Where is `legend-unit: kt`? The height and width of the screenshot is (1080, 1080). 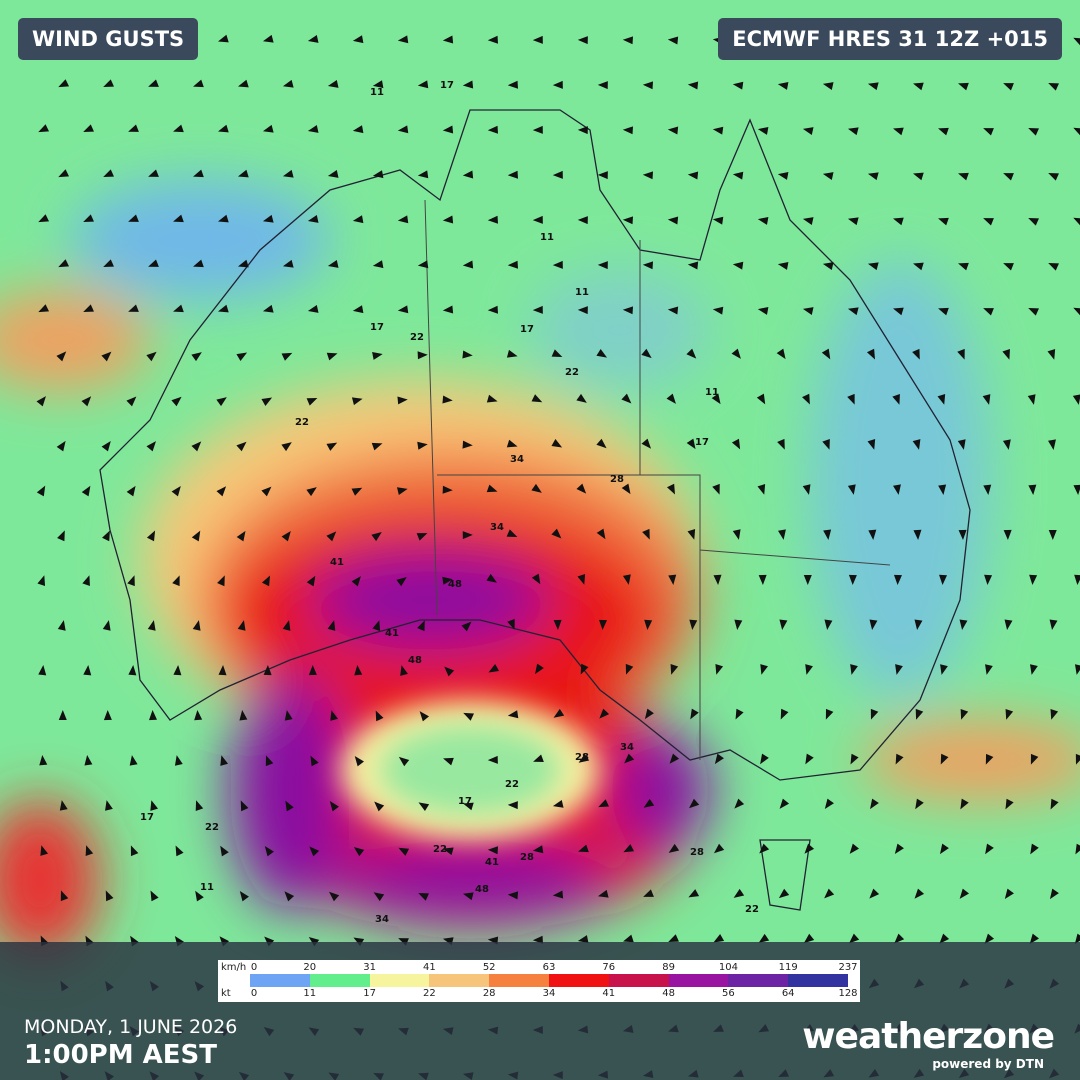 legend-unit: kt is located at coordinates (226, 993).